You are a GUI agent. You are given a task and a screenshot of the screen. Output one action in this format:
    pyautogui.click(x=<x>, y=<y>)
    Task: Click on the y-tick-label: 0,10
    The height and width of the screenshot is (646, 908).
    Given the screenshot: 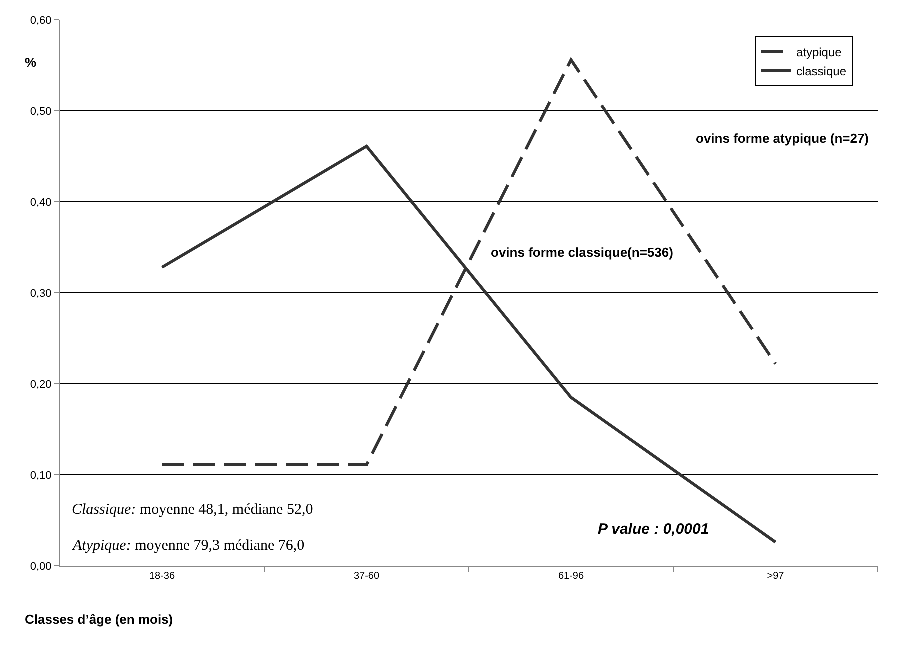 What is the action you would take?
    pyautogui.click(x=41, y=476)
    